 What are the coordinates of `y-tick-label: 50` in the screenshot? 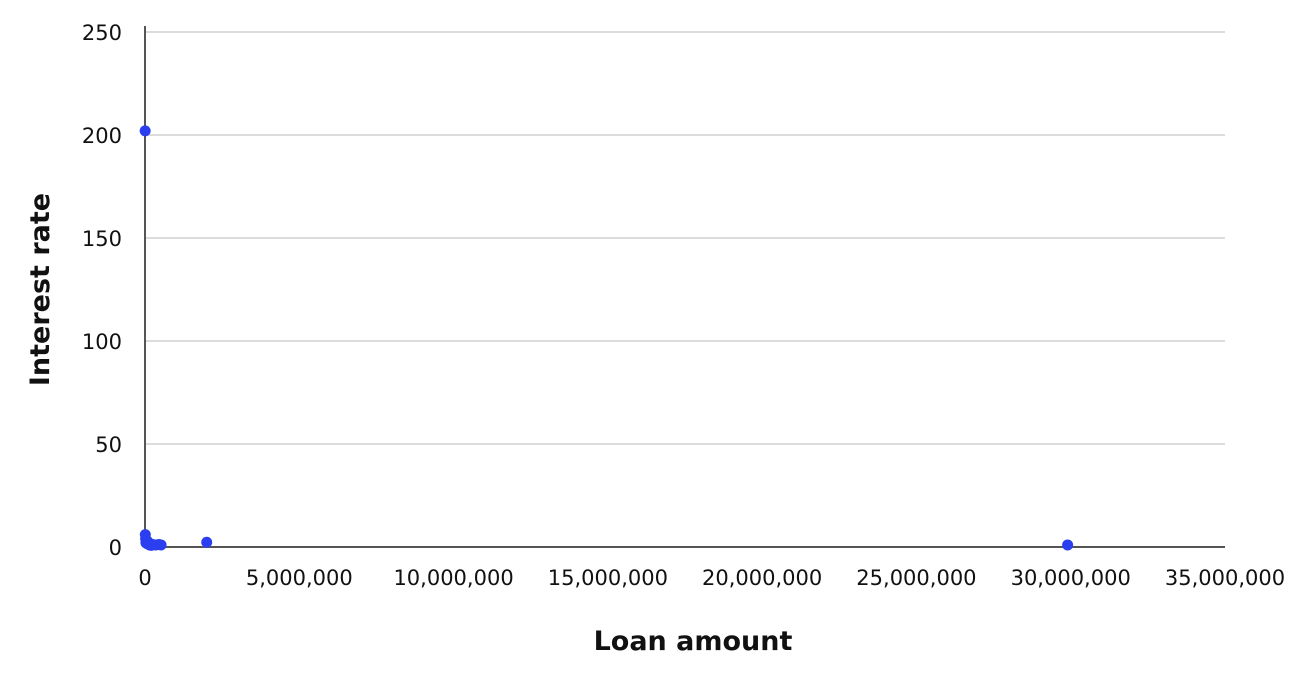 It's located at (108, 445).